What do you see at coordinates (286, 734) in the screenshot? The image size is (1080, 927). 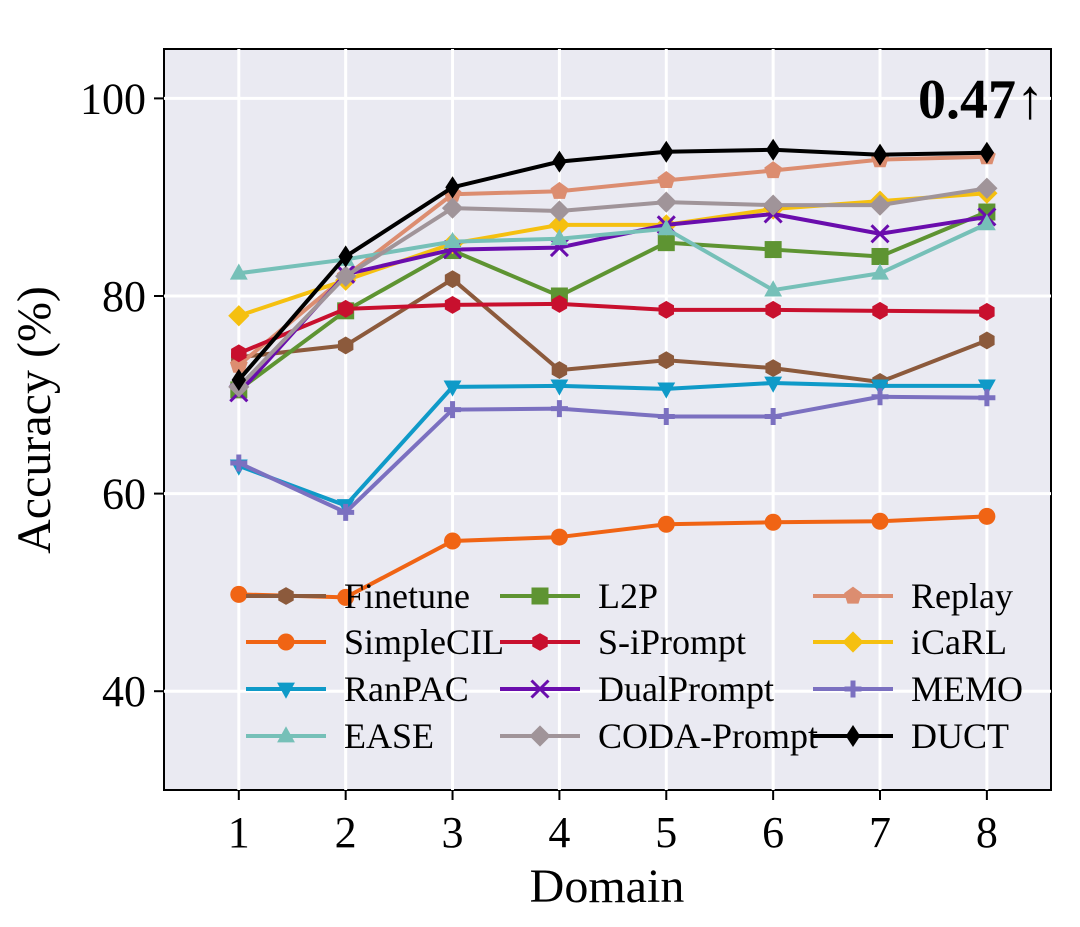 I see `legend-marker-ease` at bounding box center [286, 734].